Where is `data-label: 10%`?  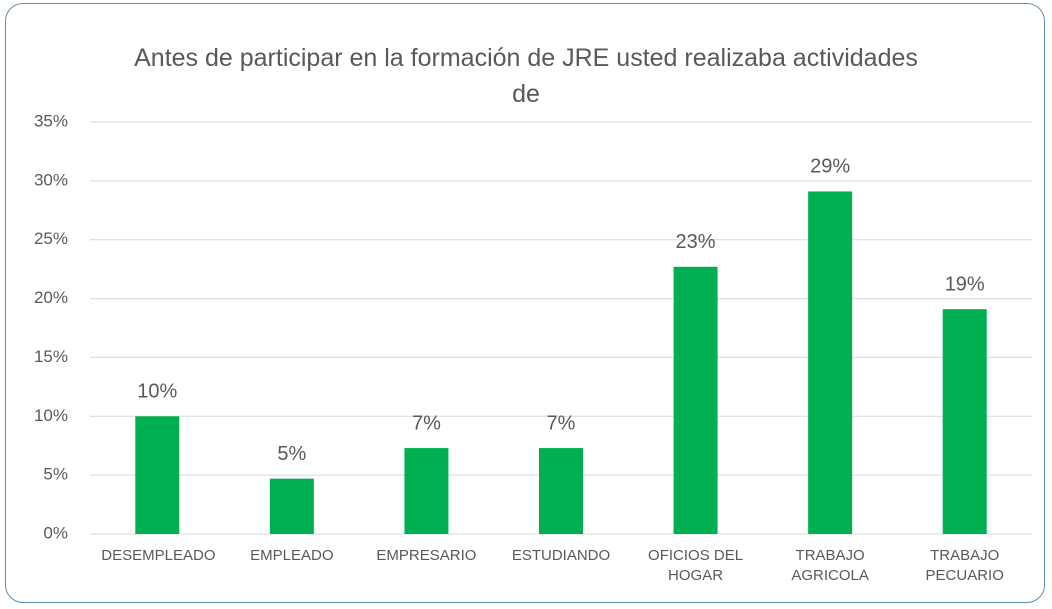 data-label: 10% is located at coordinates (157, 392).